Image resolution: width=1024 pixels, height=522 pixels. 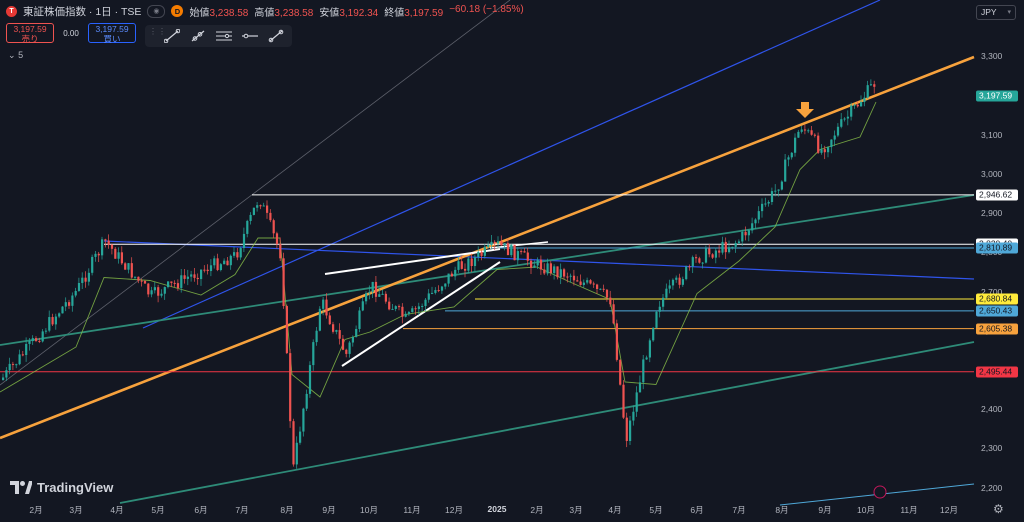 I want to click on level-price-label: 2,810.89, so click(x=997, y=248).